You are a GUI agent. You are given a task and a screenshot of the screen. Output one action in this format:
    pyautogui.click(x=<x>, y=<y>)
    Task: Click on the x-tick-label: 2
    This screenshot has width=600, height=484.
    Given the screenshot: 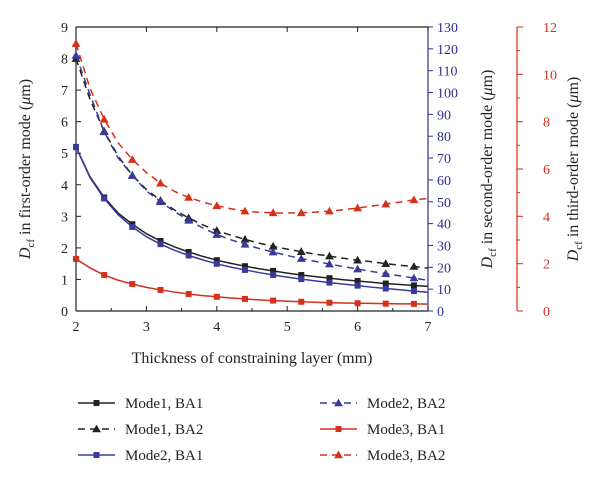 What is the action you would take?
    pyautogui.click(x=76, y=327)
    